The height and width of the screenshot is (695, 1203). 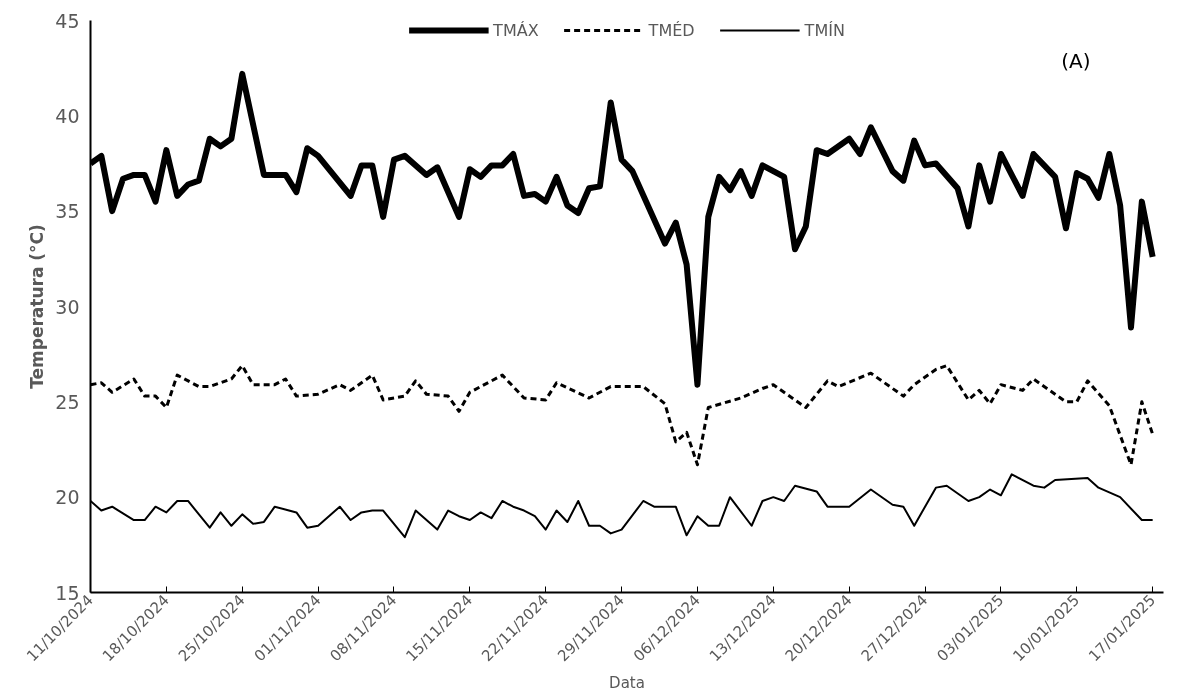 What do you see at coordinates (67, 306) in the screenshot?
I see `y-tick-label: 30` at bounding box center [67, 306].